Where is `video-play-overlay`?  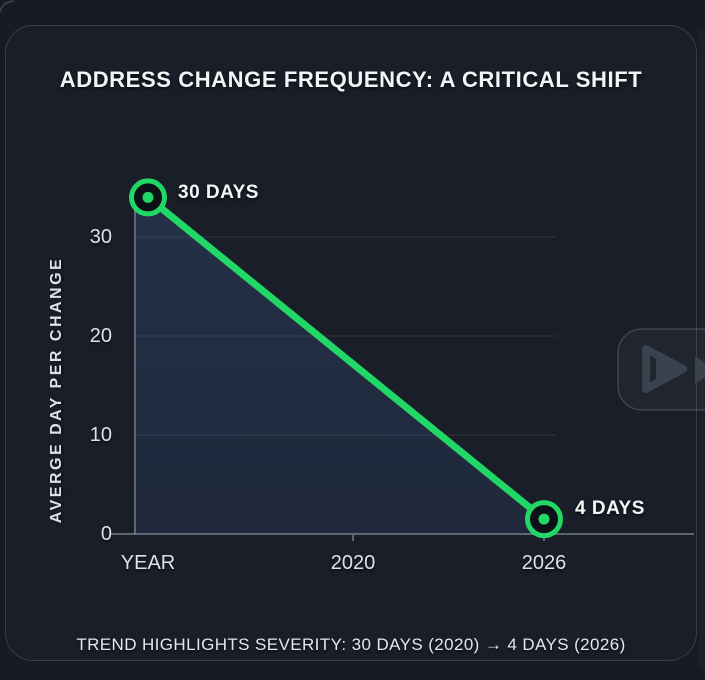 video-play-overlay is located at coordinates (661, 369).